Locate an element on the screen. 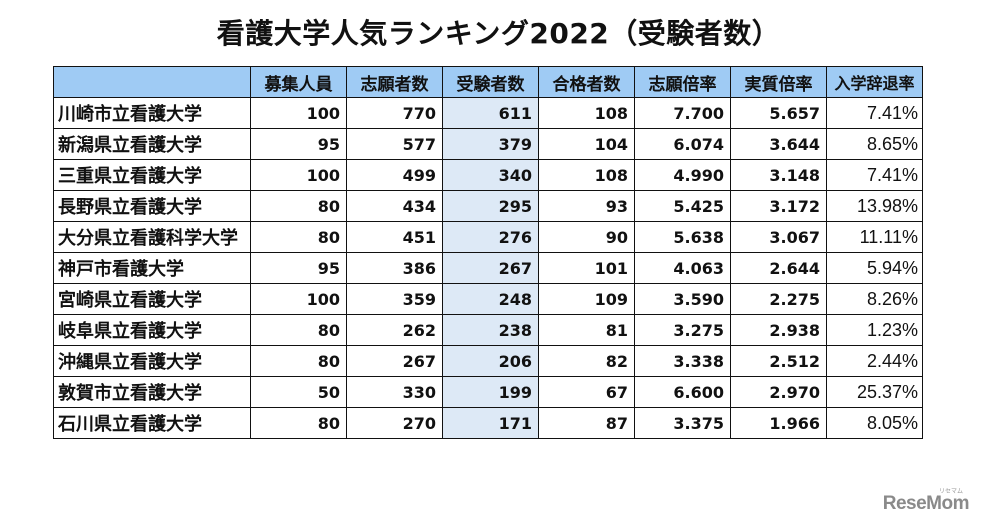 This screenshot has width=997, height=525. decline-rate-cell: 5.94% is located at coordinates (874, 268).